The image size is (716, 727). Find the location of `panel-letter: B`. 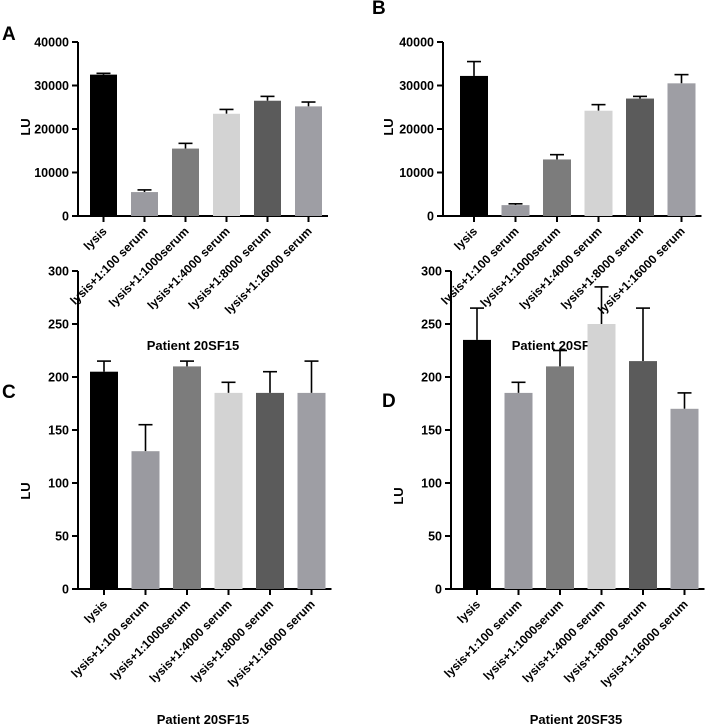

panel-letter: B is located at coordinates (379, 9).